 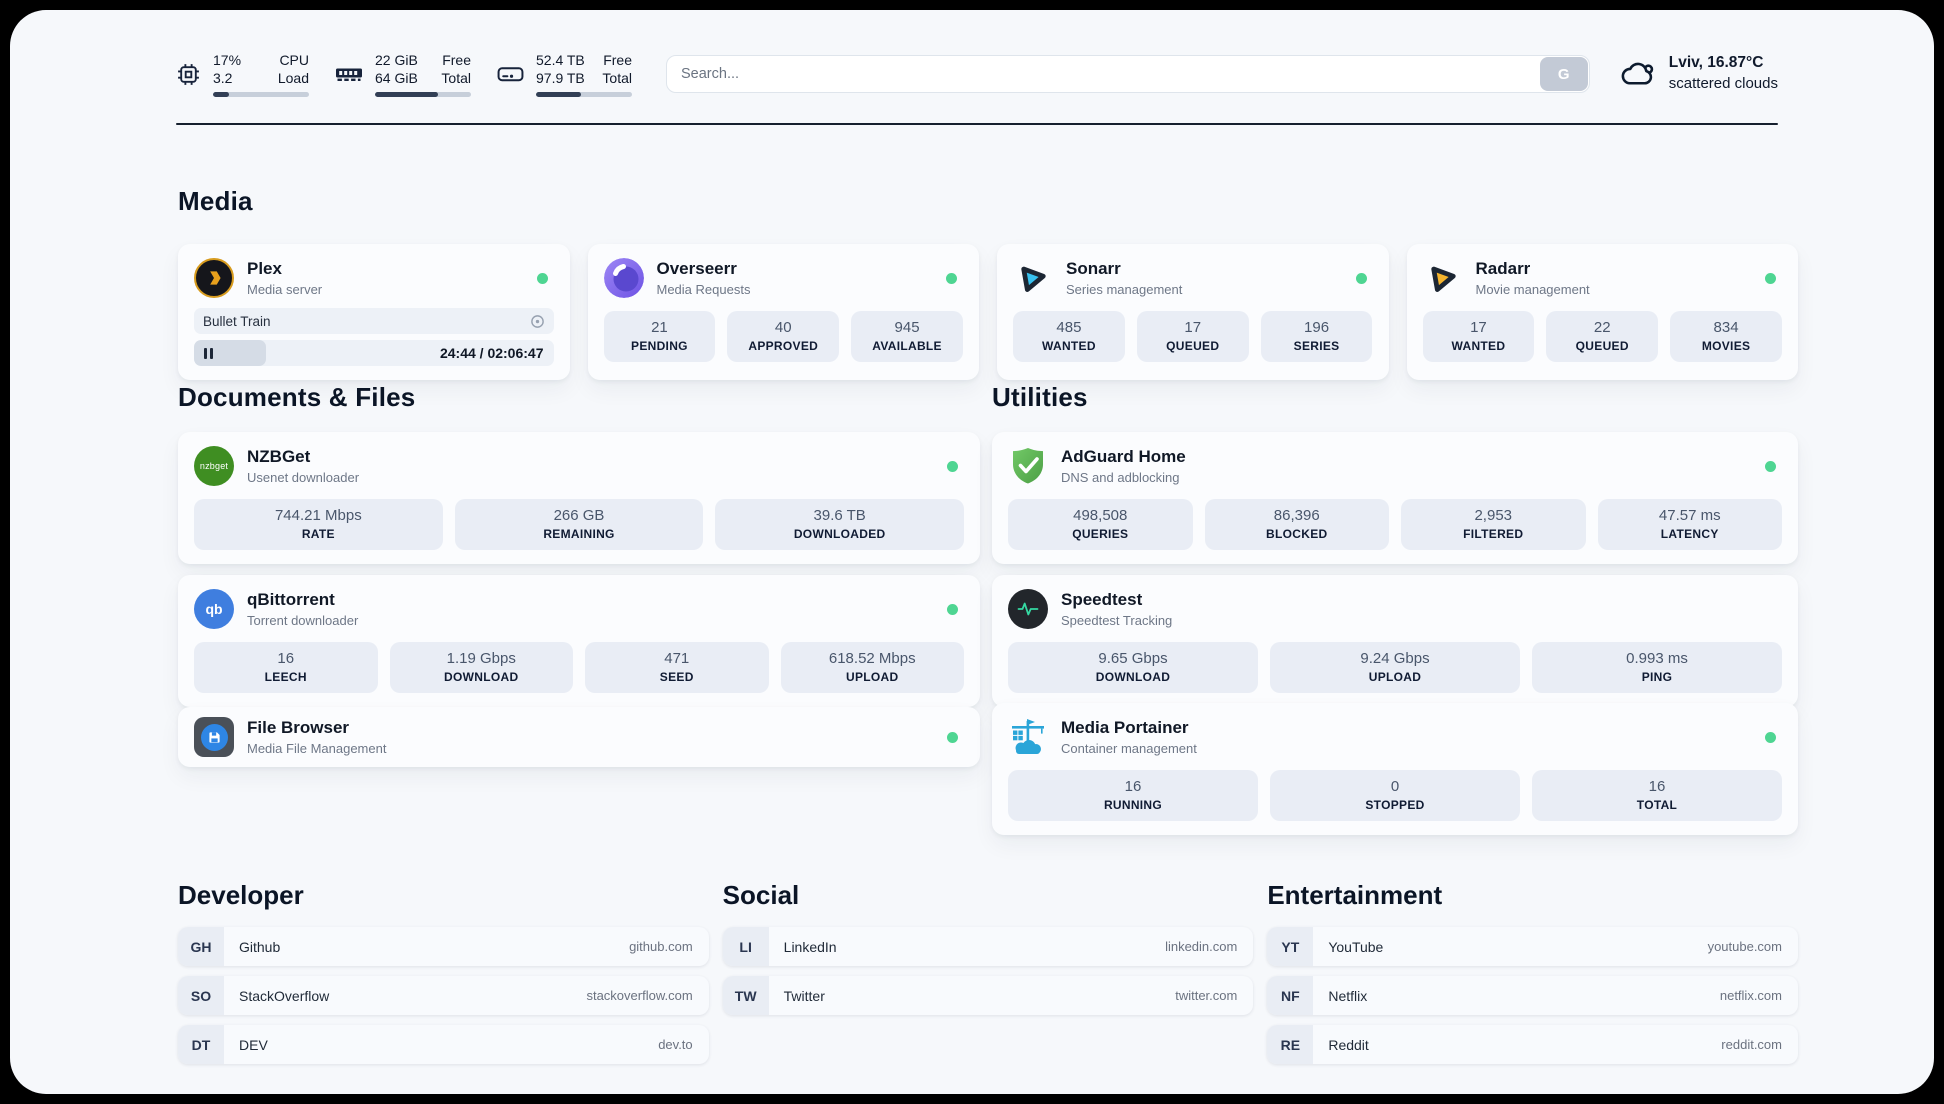 I want to click on playback-progress-bar: 24:44 / 02:06:47, so click(x=374, y=353).